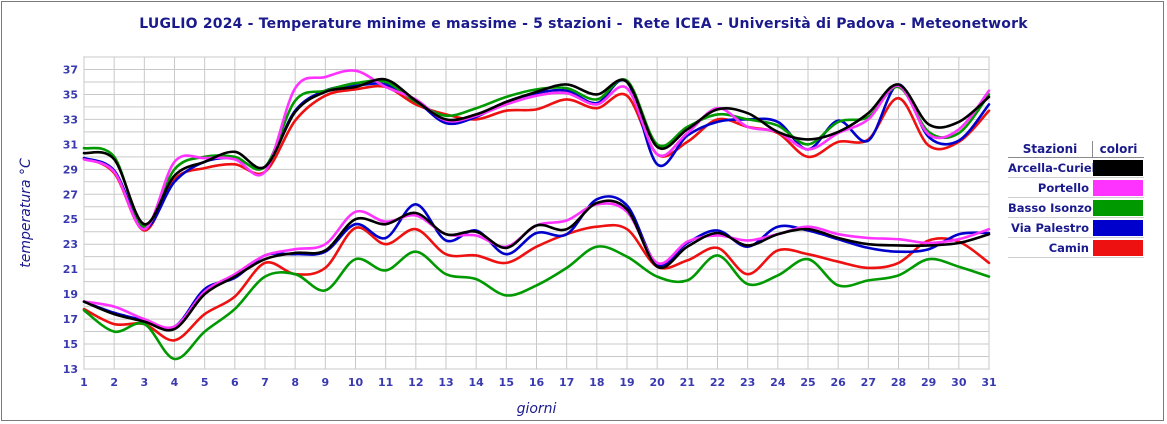 The height and width of the screenshot is (424, 1167). What do you see at coordinates (326, 382) in the screenshot?
I see `x-tick-label: 9` at bounding box center [326, 382].